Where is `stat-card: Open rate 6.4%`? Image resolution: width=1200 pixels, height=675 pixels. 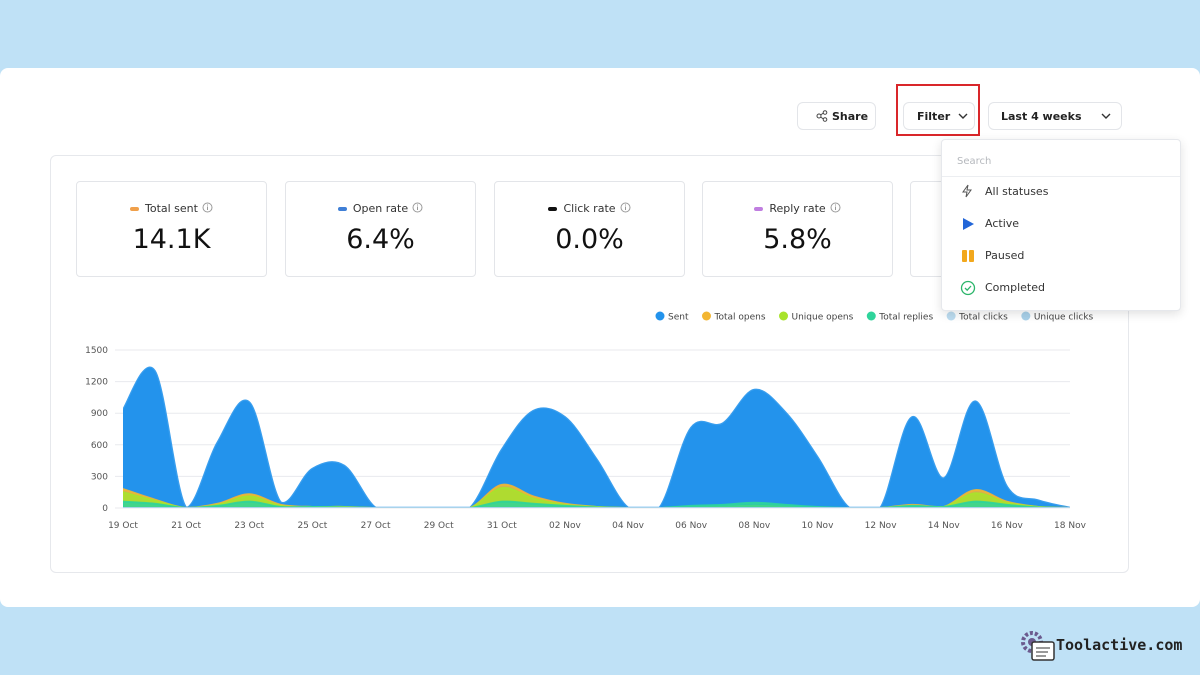
stat-card: Open rate 6.4% is located at coordinates (380, 229).